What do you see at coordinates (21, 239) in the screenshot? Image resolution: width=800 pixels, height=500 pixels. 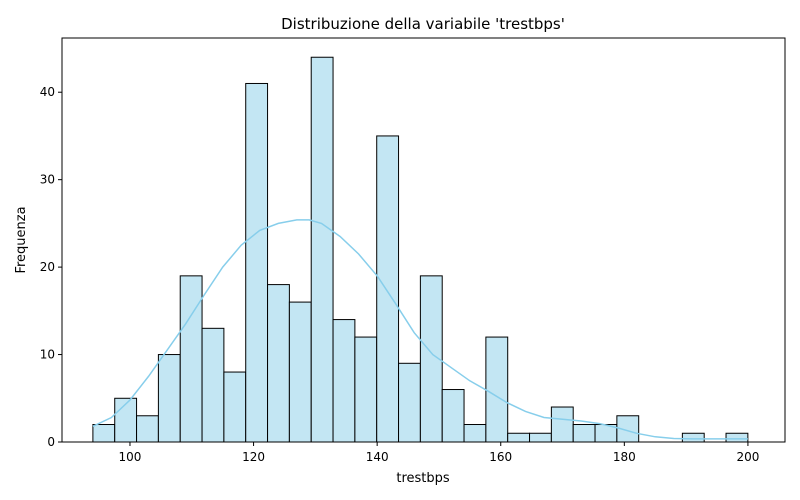 I see `y-axis-label: Frequenza` at bounding box center [21, 239].